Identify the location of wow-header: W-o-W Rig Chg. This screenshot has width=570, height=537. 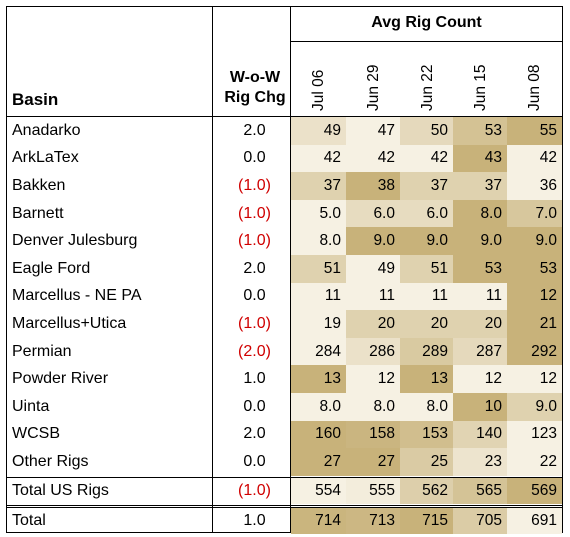
(255, 88).